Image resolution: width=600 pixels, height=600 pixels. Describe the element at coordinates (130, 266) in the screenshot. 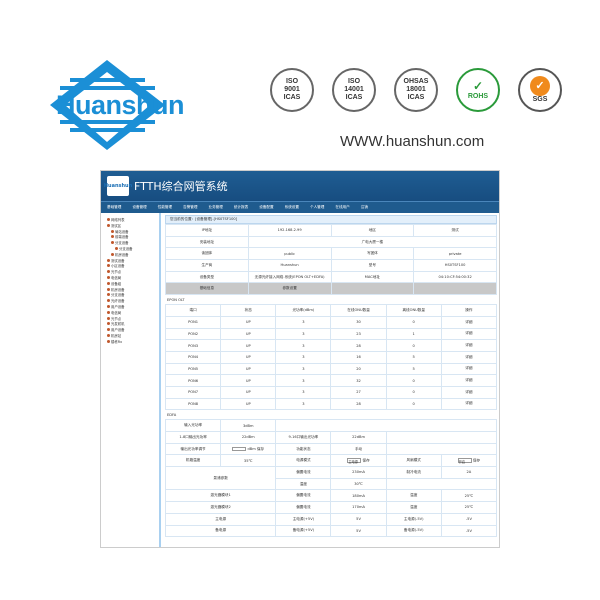

I see `sidebar-tree-item: 小区设备` at that location.